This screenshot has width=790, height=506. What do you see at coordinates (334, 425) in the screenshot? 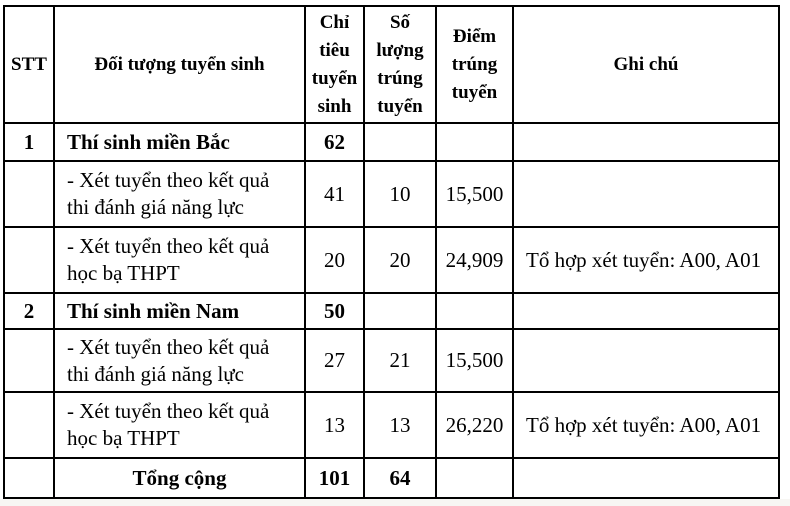
I see `cell-chi-tieu: 13` at bounding box center [334, 425].